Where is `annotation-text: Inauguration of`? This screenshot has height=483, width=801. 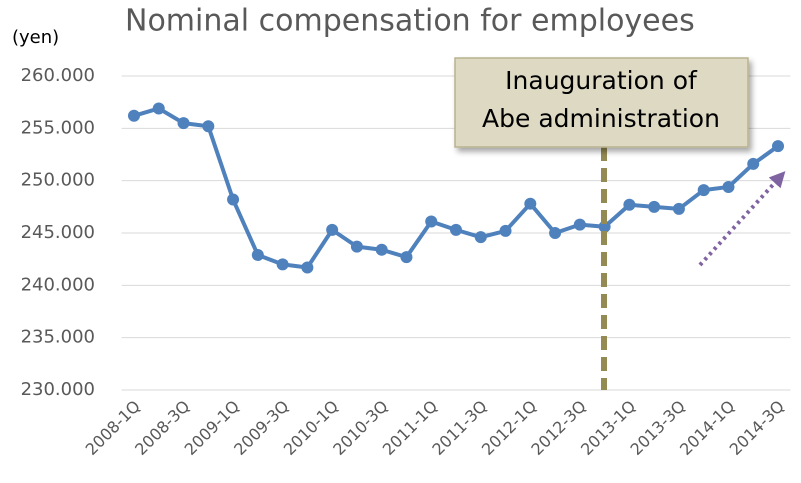
annotation-text: Inauguration of is located at coordinates (601, 80).